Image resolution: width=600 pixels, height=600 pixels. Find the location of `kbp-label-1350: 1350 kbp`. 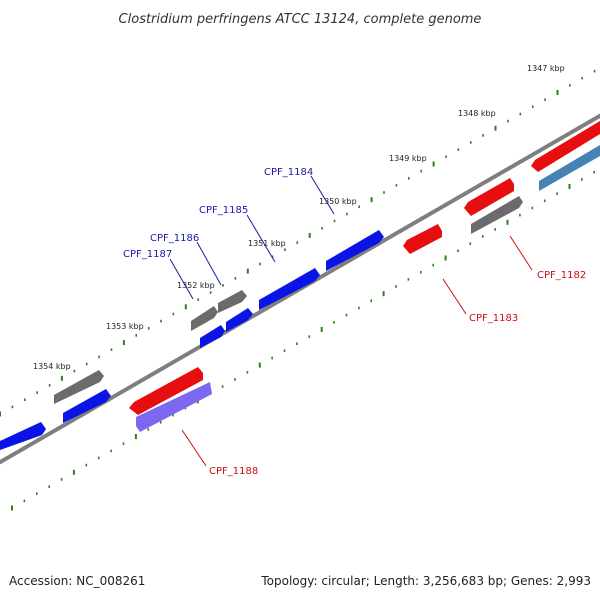

kbp-label-1350: 1350 kbp is located at coordinates (338, 201).